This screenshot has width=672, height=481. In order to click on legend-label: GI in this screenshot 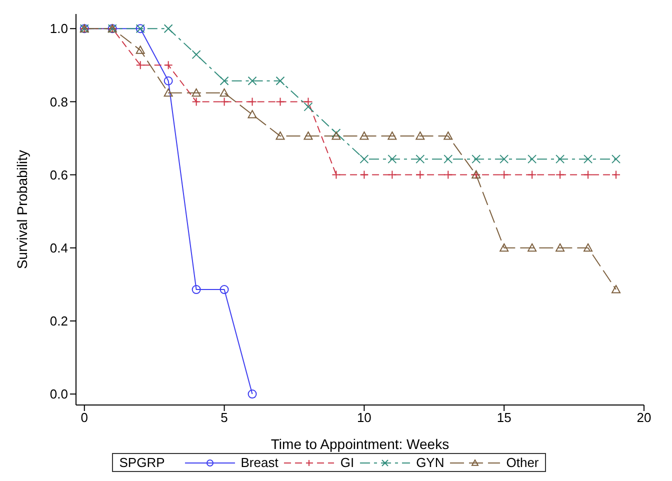, I will do `click(347, 462)`.